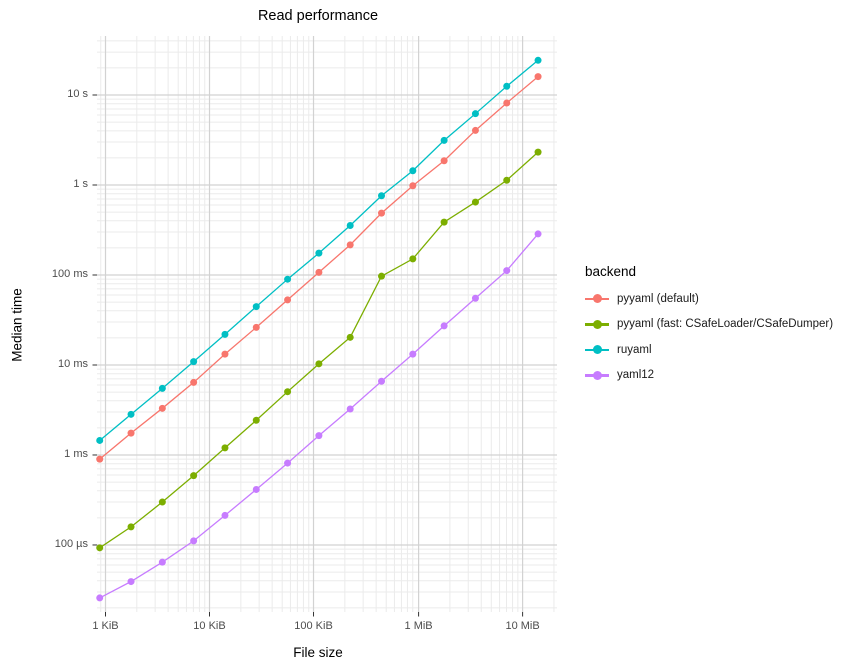 This screenshot has height=672, width=864. Describe the element at coordinates (709, 376) in the screenshot. I see `legend-item: yaml12` at that location.